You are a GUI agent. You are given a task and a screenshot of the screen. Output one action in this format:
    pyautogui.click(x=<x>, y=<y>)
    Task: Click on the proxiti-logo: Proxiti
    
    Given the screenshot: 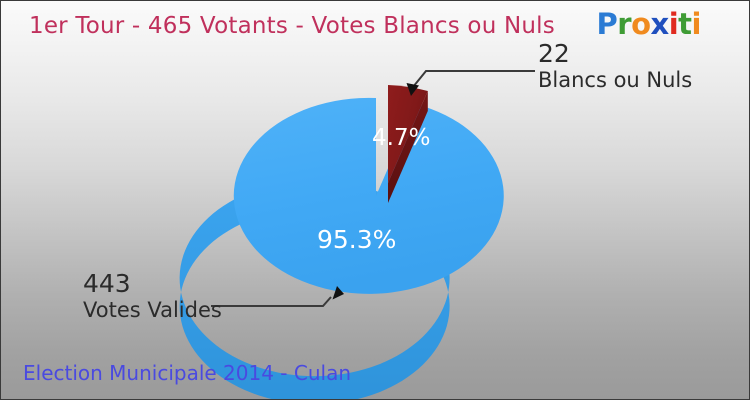 What is the action you would take?
    pyautogui.click(x=648, y=24)
    